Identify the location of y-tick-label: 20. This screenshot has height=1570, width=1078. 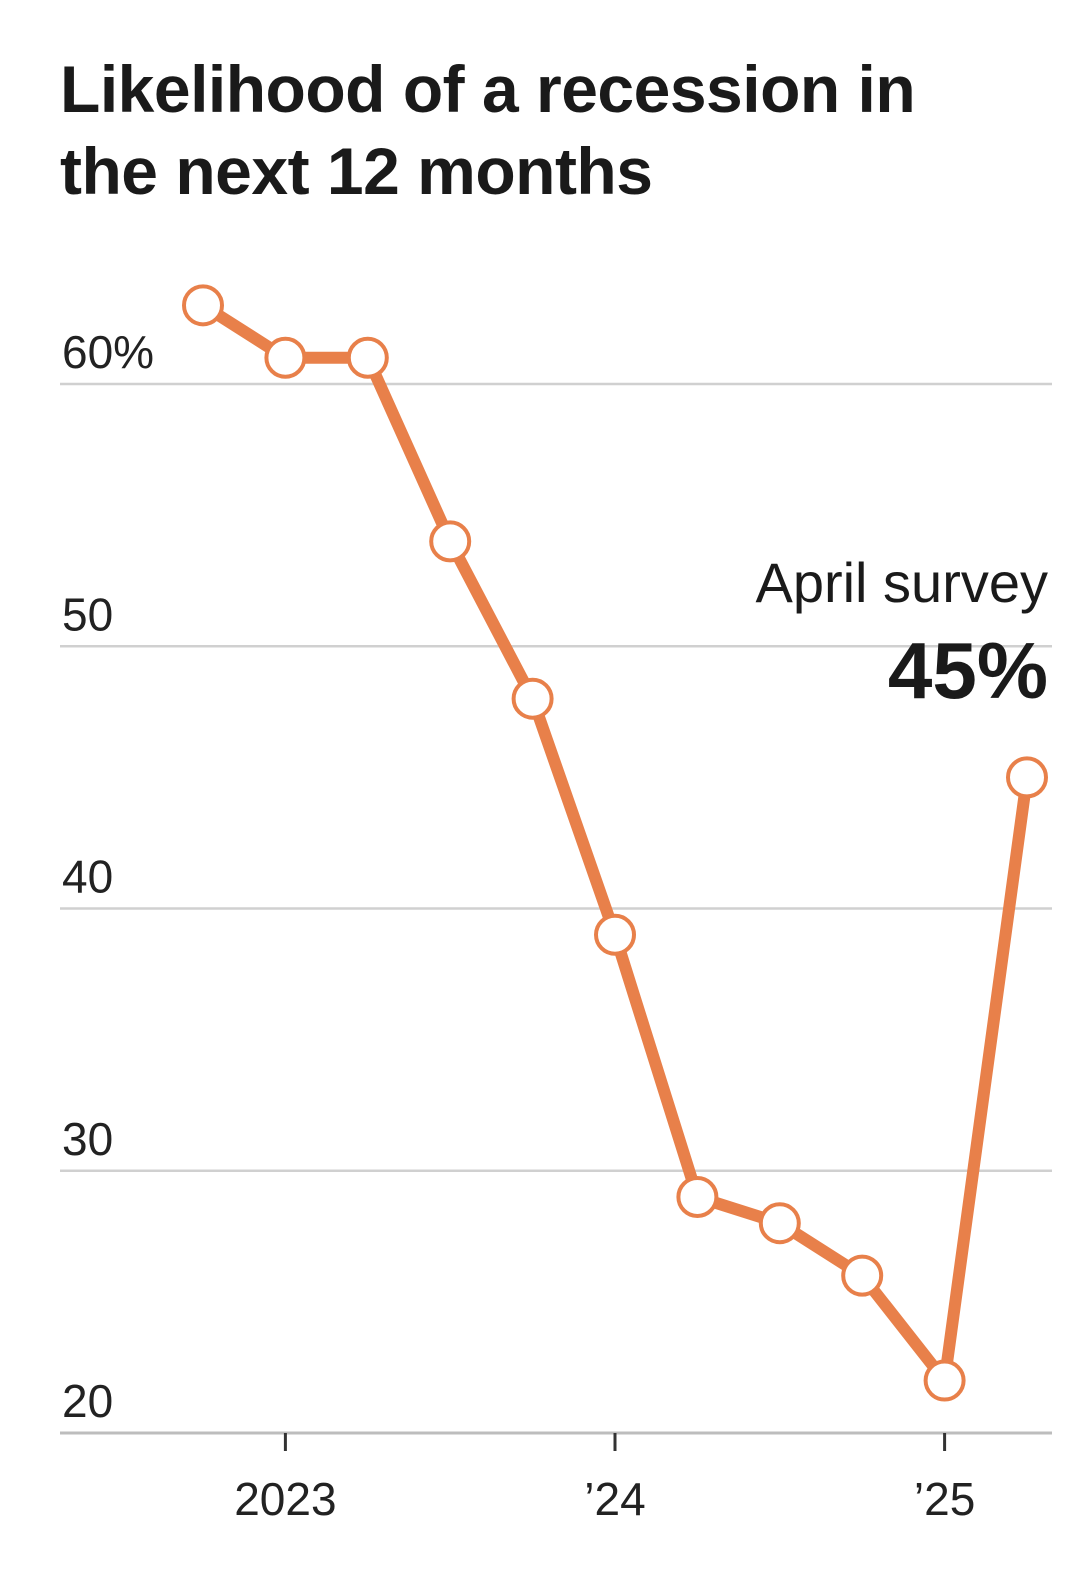
(87, 1401).